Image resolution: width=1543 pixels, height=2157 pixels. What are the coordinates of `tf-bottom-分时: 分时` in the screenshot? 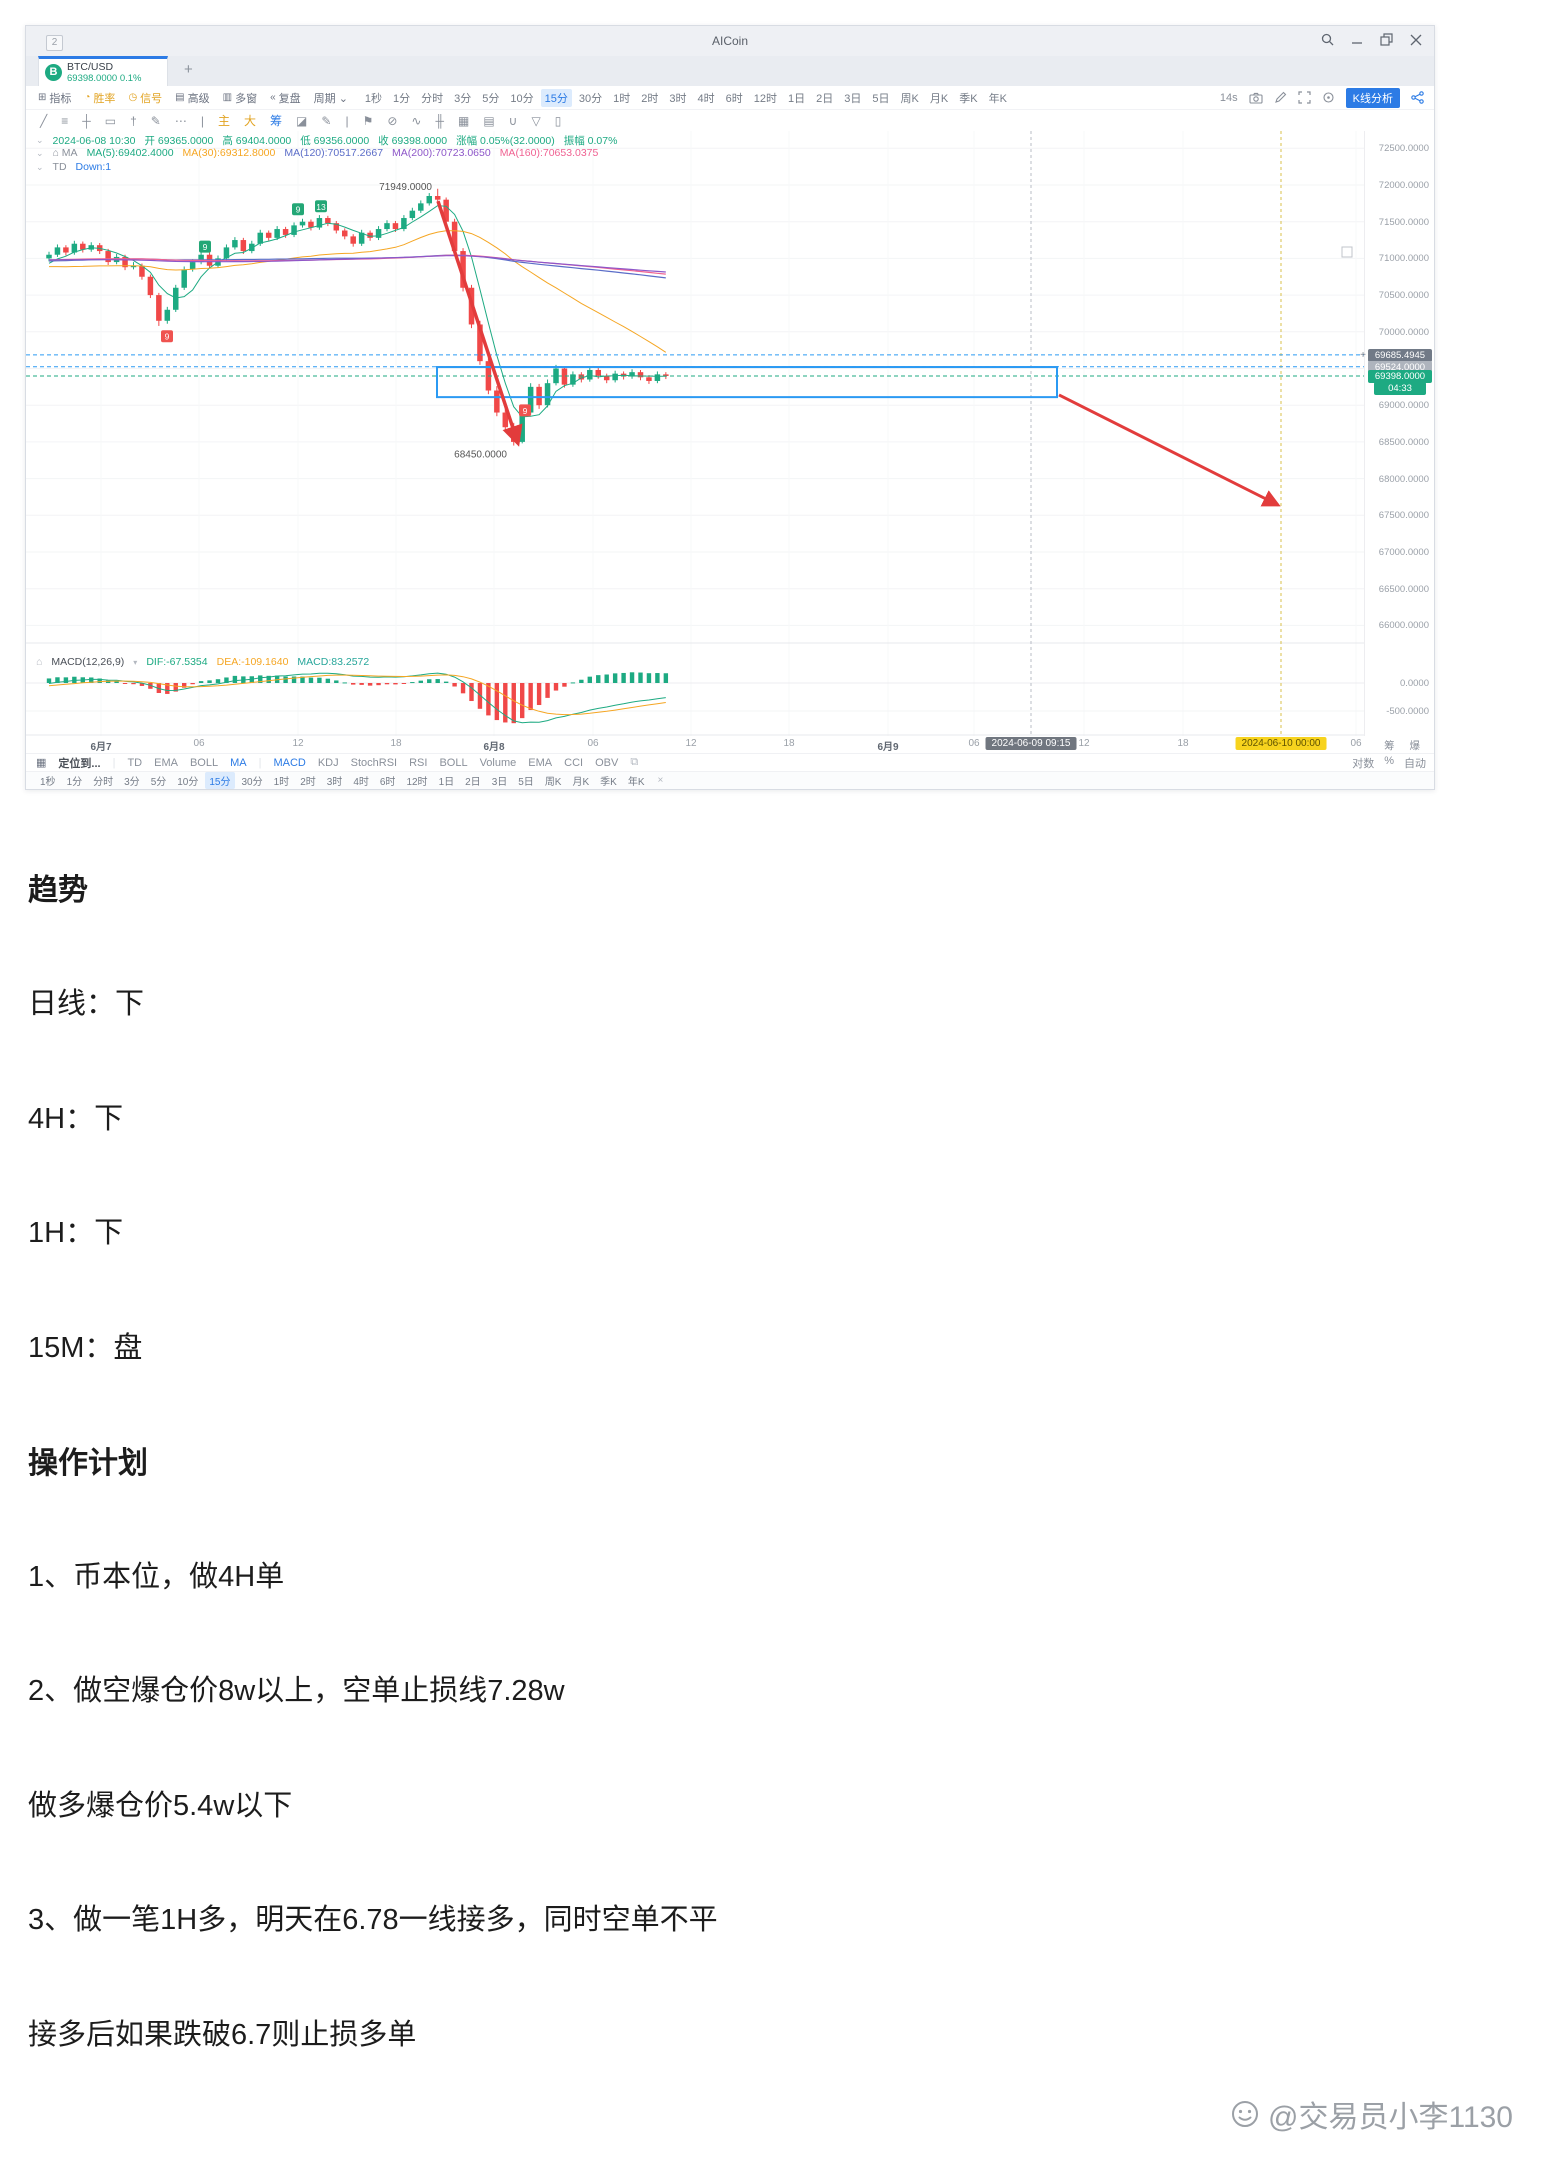 It's located at (103, 782).